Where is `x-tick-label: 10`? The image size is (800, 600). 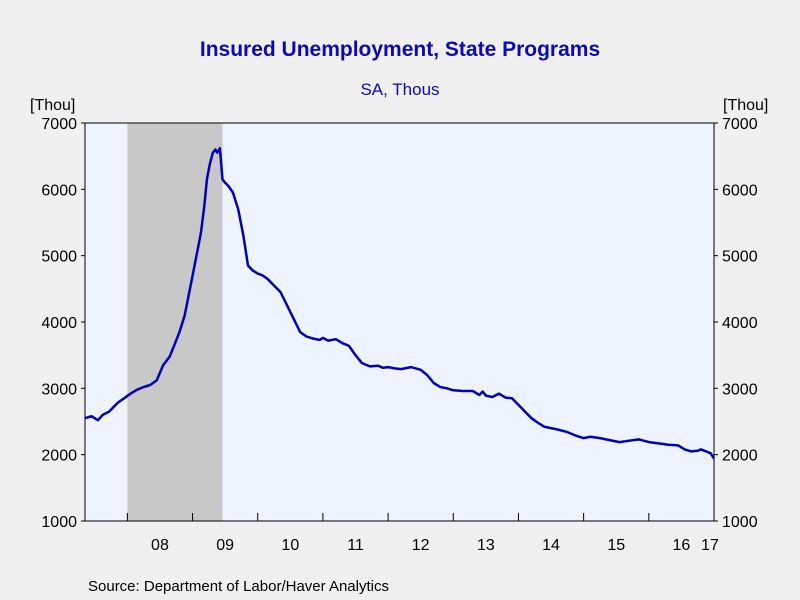
x-tick-label: 10 is located at coordinates (290, 545).